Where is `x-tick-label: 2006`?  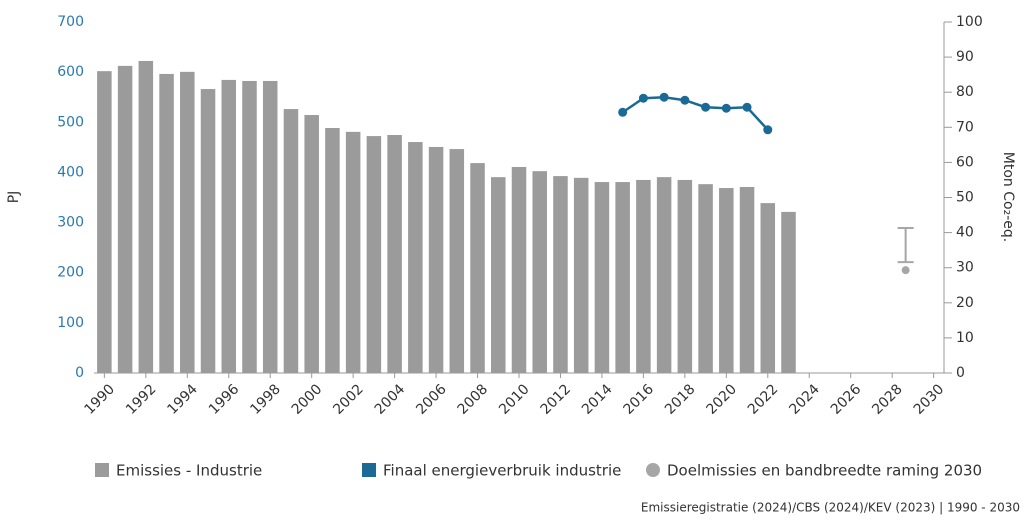 x-tick-label: 2006 is located at coordinates (431, 399).